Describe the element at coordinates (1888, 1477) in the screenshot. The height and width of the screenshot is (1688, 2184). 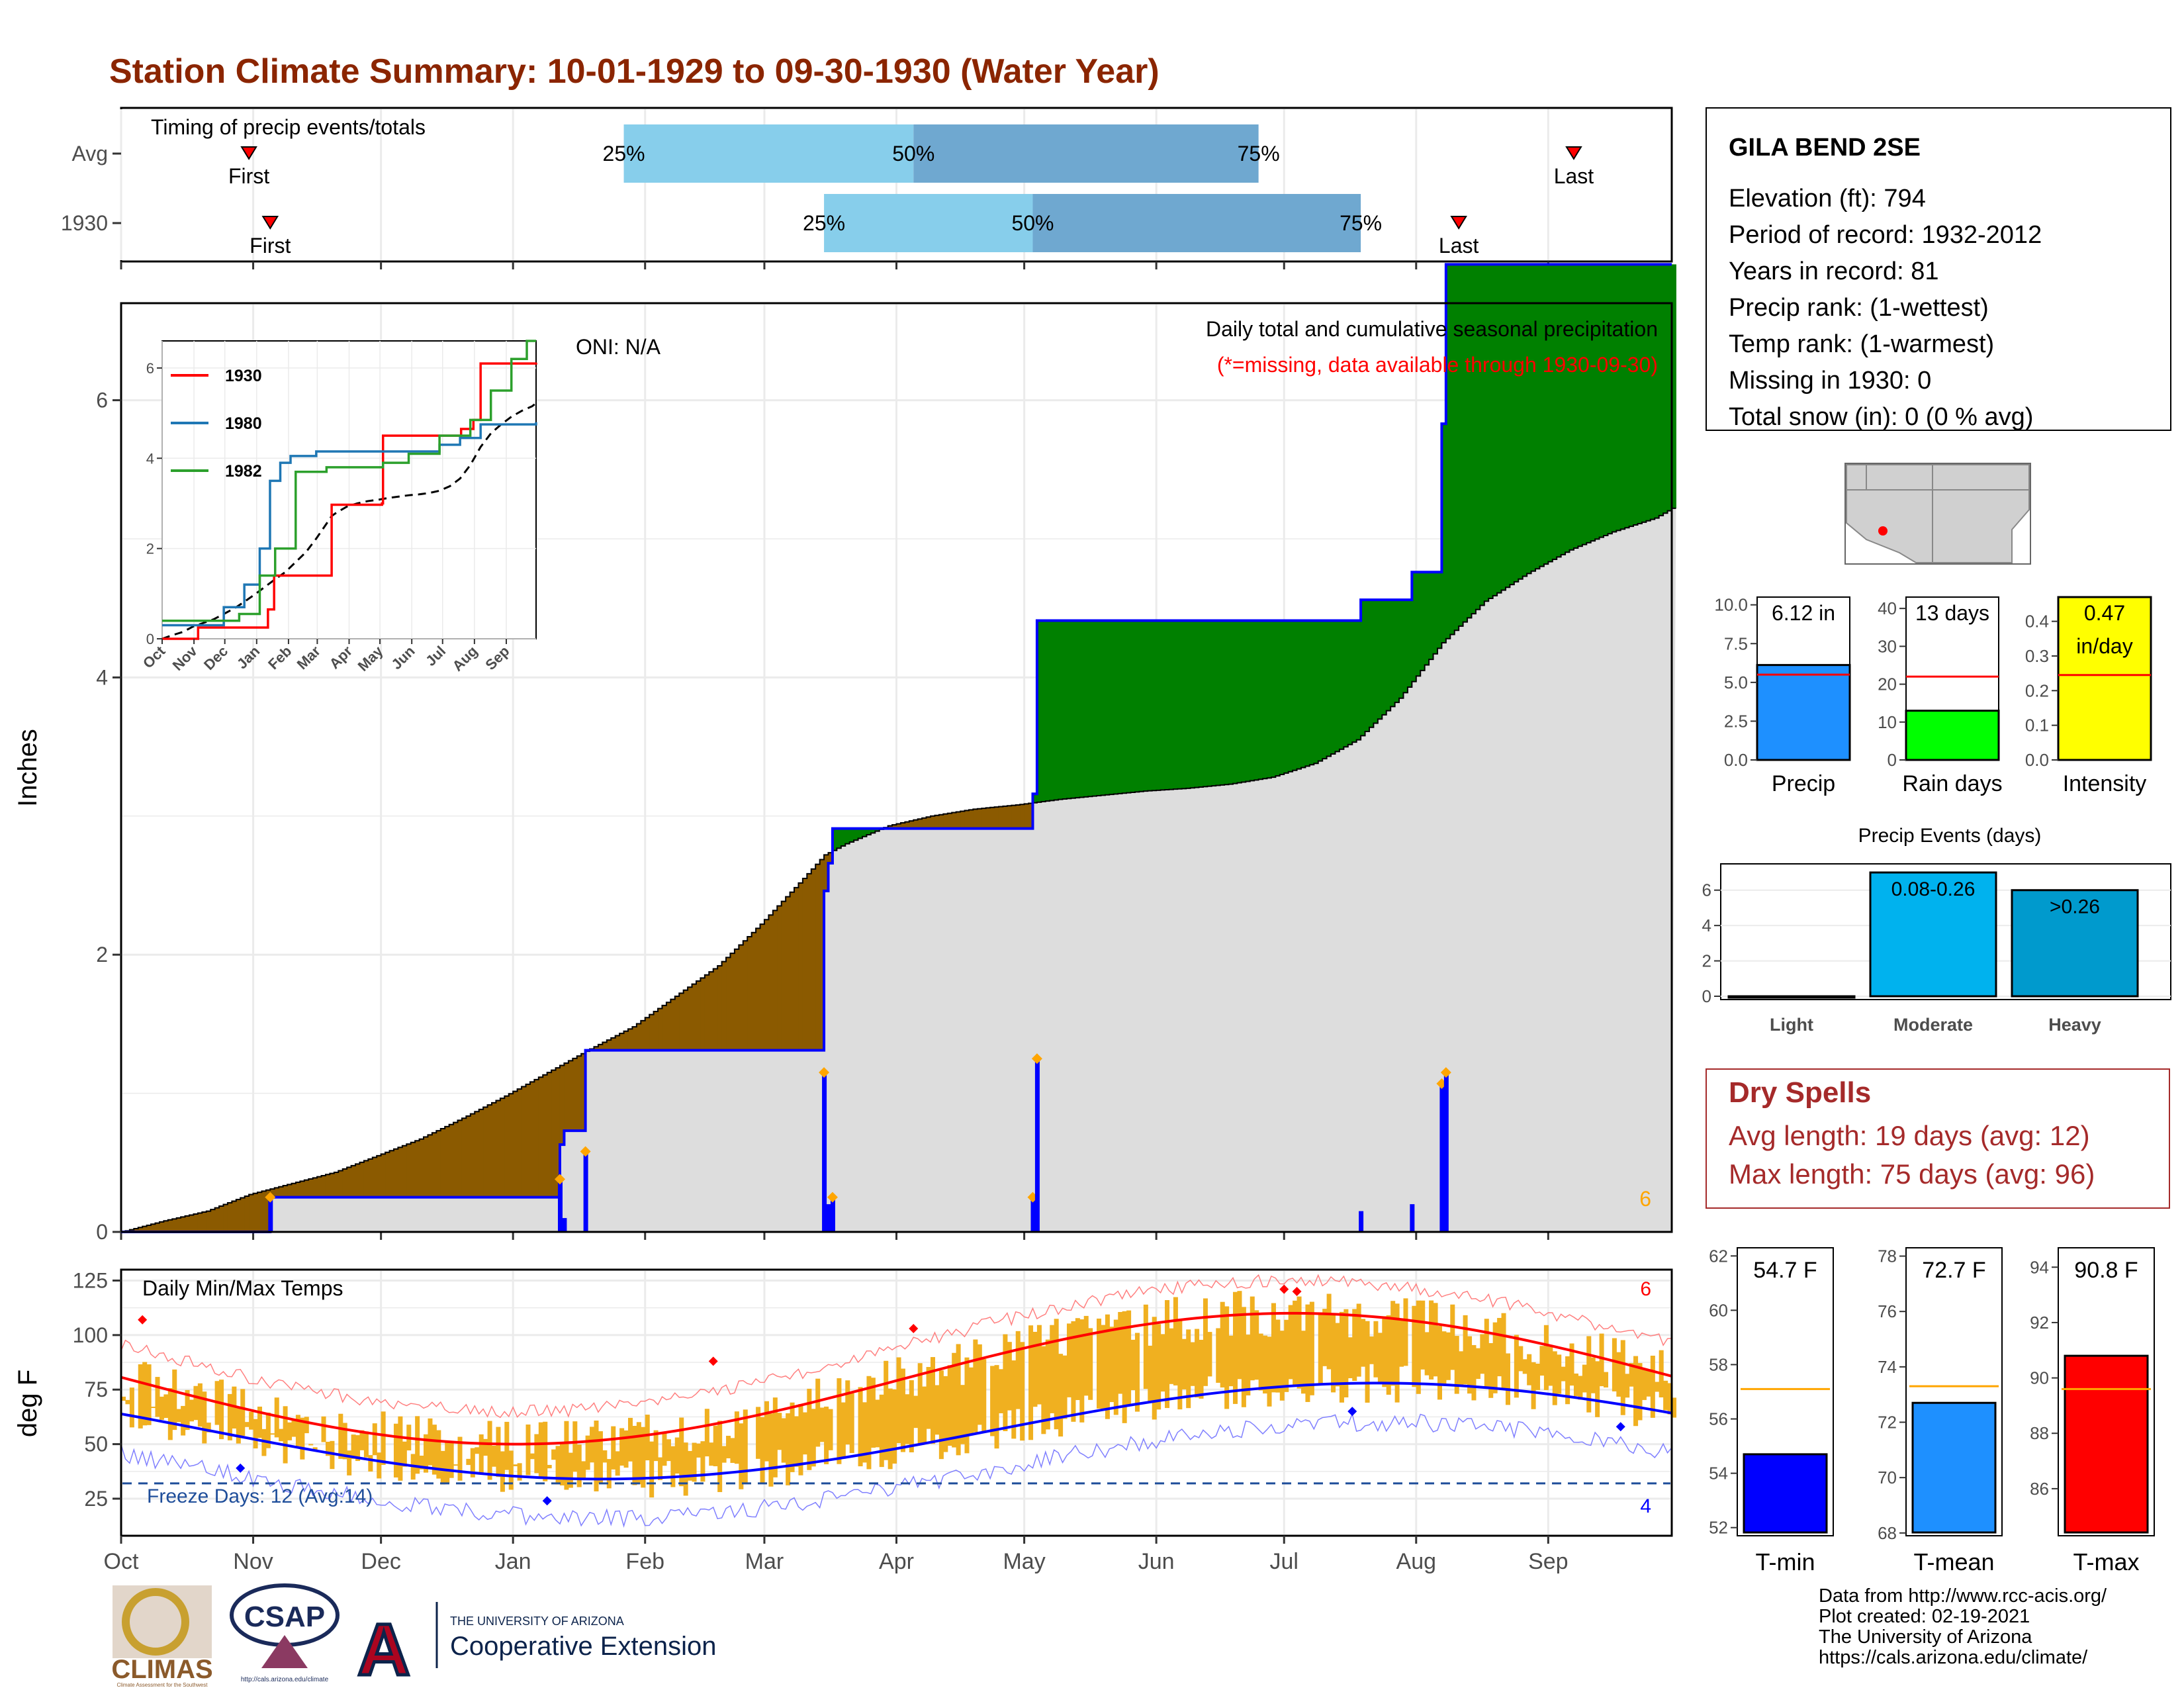
I see `temp-summary-y-label: 70` at that location.